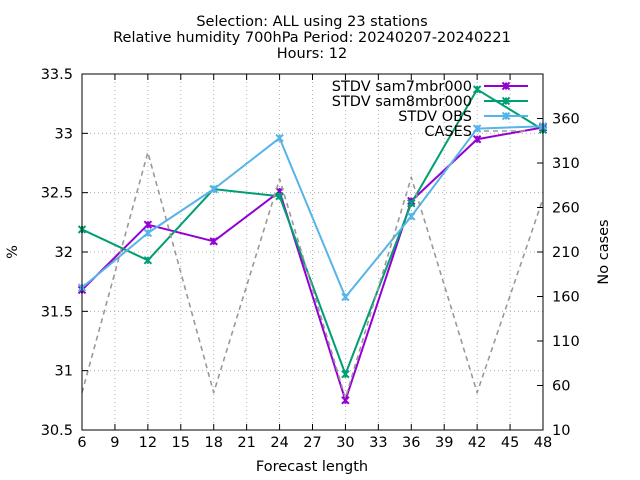  I want to click on y2-axis-label: No cases, so click(604, 251).